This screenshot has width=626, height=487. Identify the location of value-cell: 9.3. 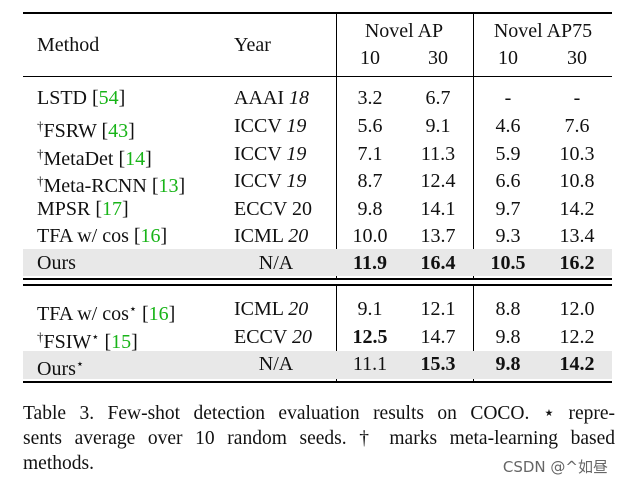
(508, 236).